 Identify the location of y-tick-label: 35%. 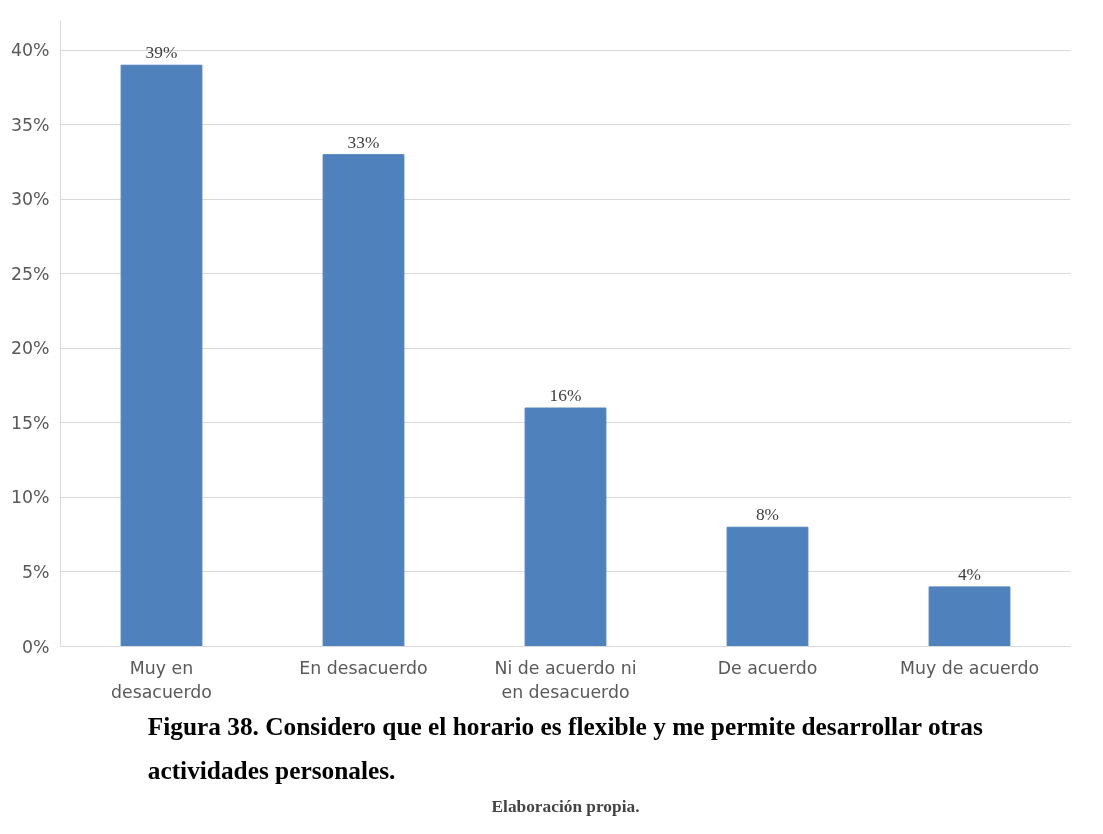
(30, 124).